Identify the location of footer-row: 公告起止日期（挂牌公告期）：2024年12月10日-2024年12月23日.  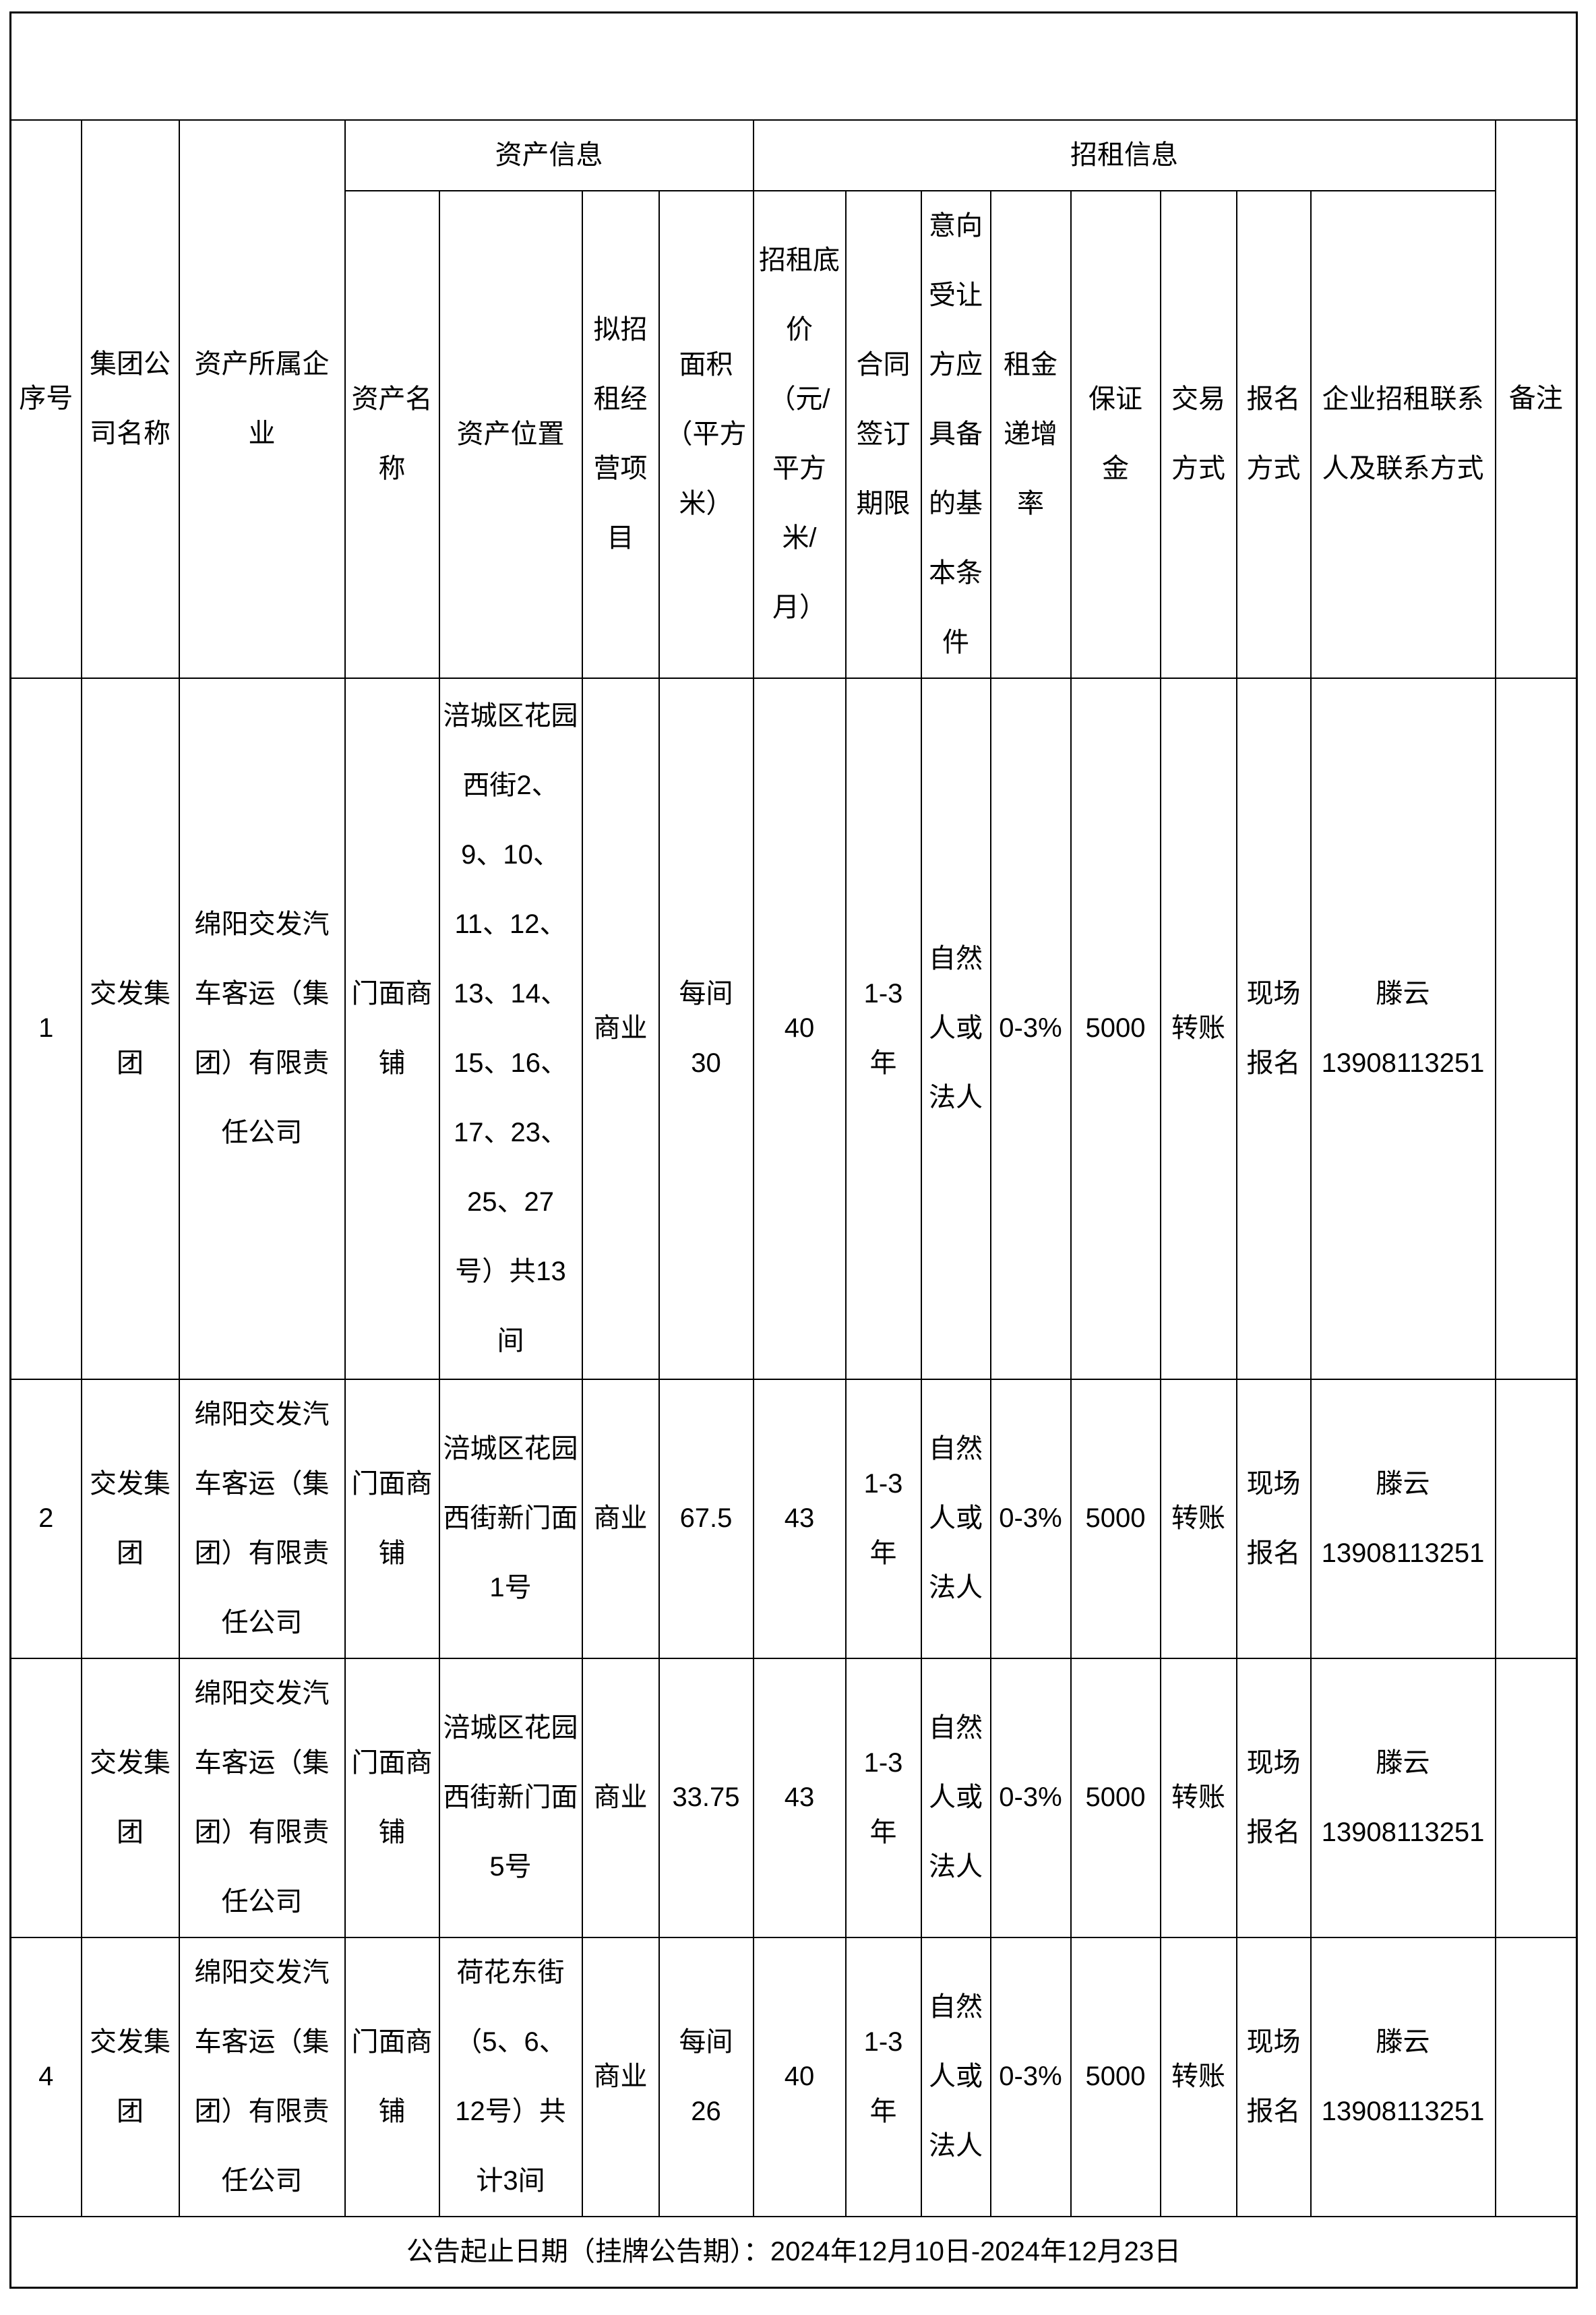
(793, 2251).